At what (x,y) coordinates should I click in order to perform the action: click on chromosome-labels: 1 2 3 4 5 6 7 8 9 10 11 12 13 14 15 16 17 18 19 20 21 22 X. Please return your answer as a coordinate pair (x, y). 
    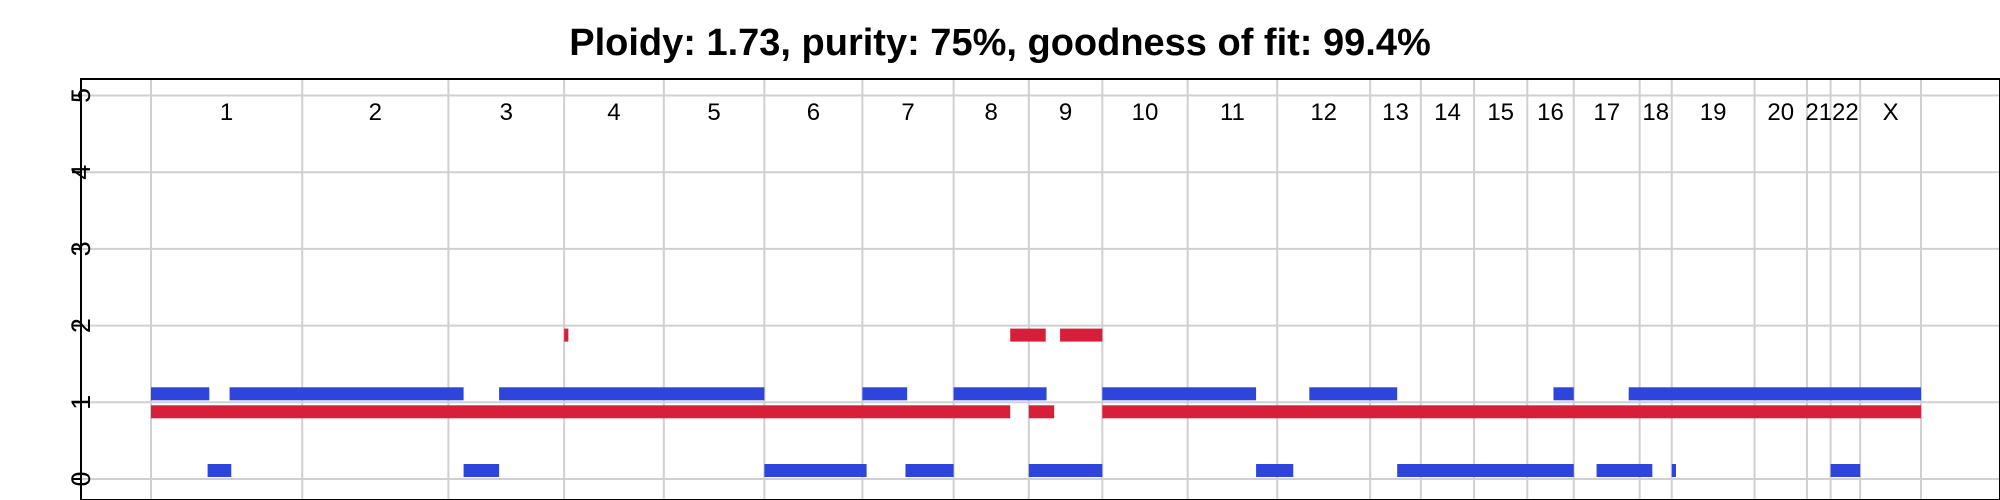
    Looking at the image, I should click on (1059, 112).